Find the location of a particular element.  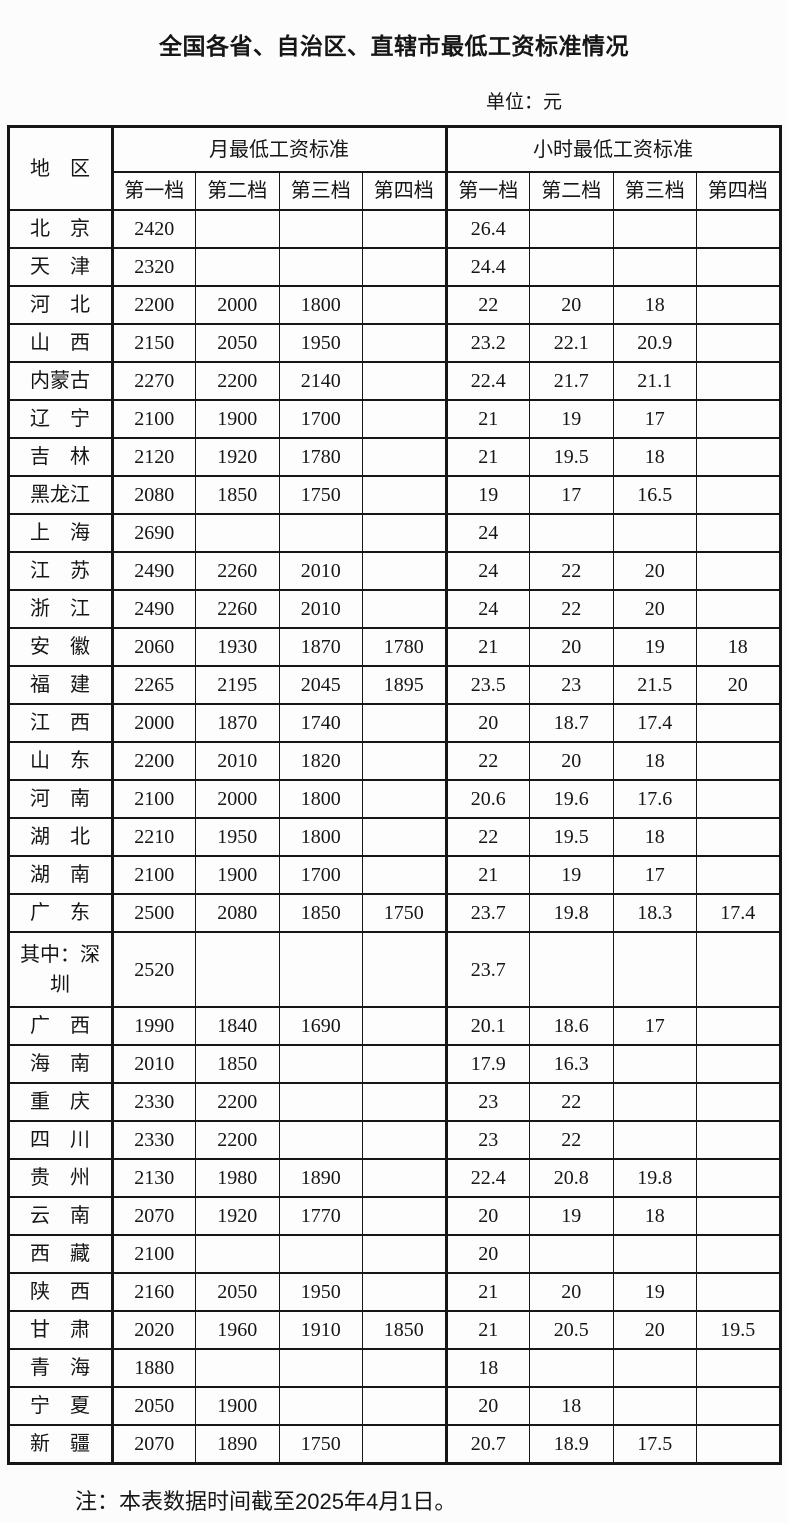

monthly-tier-1-cell: 2490 is located at coordinates (153, 609).